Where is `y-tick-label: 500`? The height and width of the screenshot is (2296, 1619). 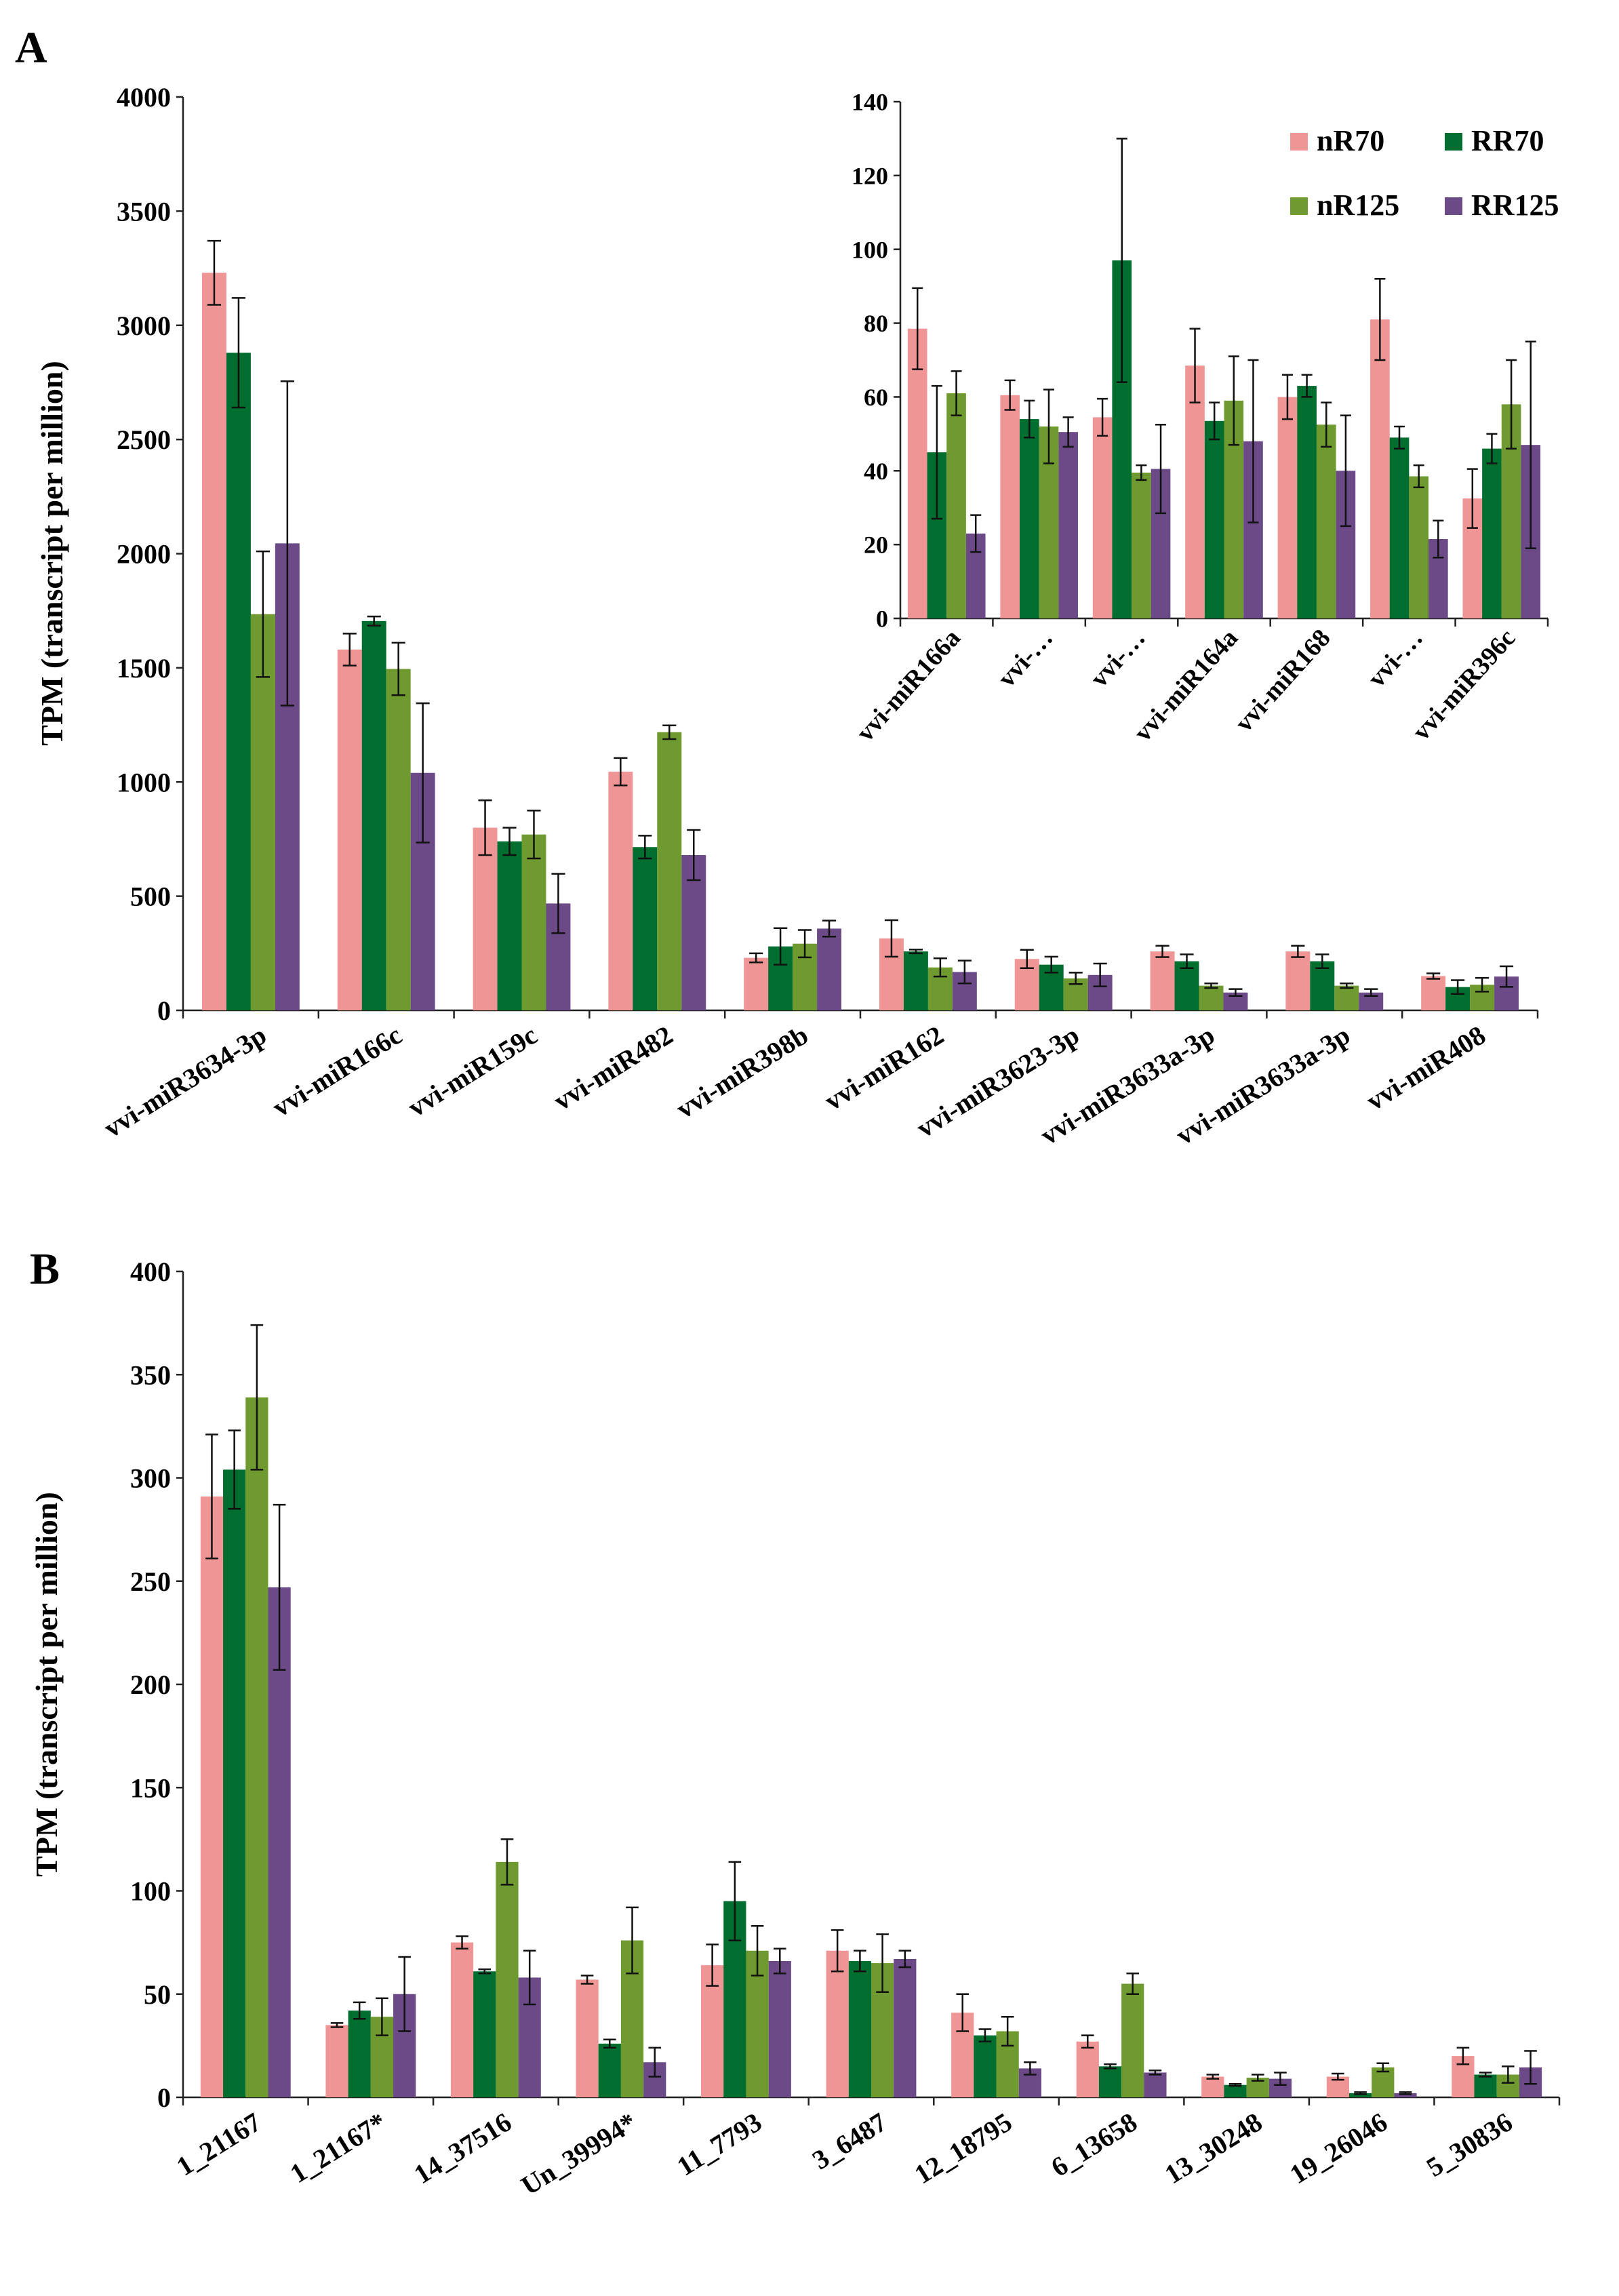
y-tick-label: 500 is located at coordinates (150, 897).